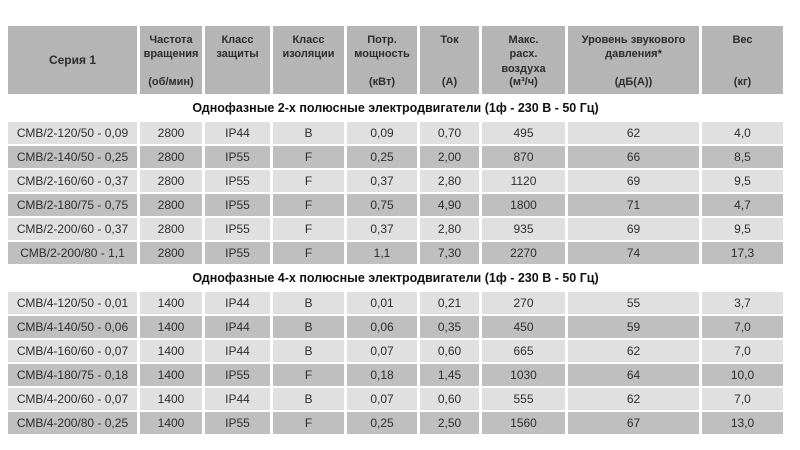 Image resolution: width=800 pixels, height=450 pixels. What do you see at coordinates (72, 302) in the screenshot?
I see `model-cell: СМВ/4-120/50 - 0,01` at bounding box center [72, 302].